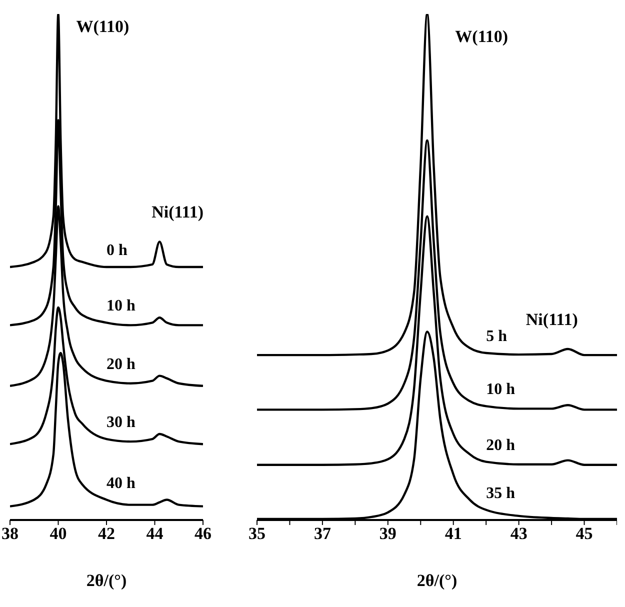 The image size is (625, 607). What do you see at coordinates (58, 534) in the screenshot?
I see `x-tick-label: 40` at bounding box center [58, 534].